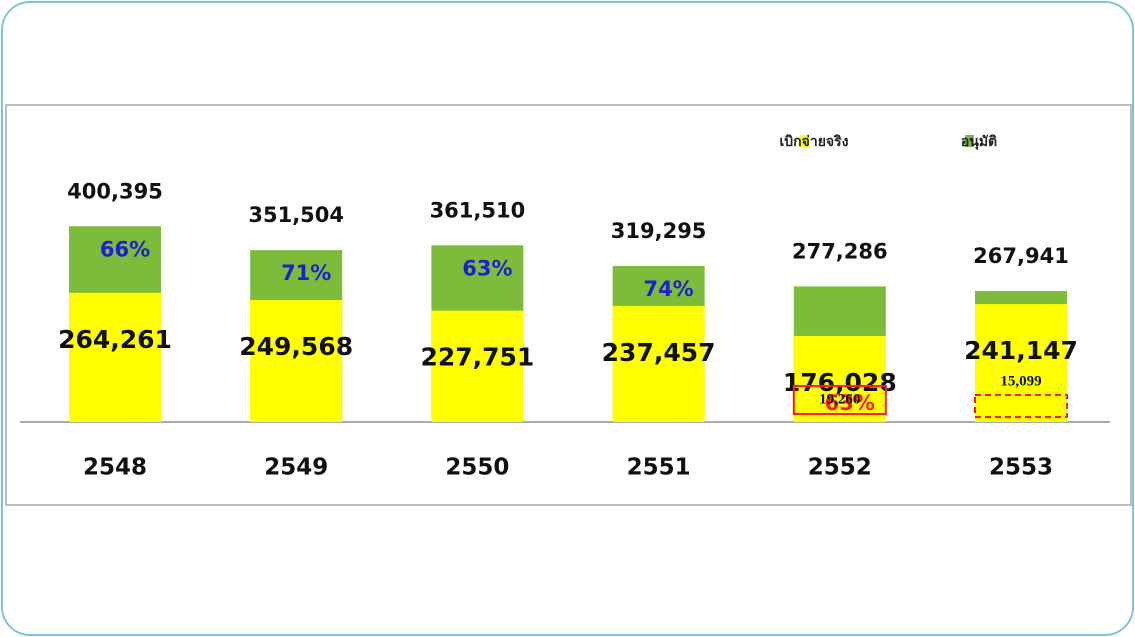 Image resolution: width=1135 pixels, height=637 pixels. Describe the element at coordinates (296, 215) in the screenshot. I see `total-label: 351,504` at that location.